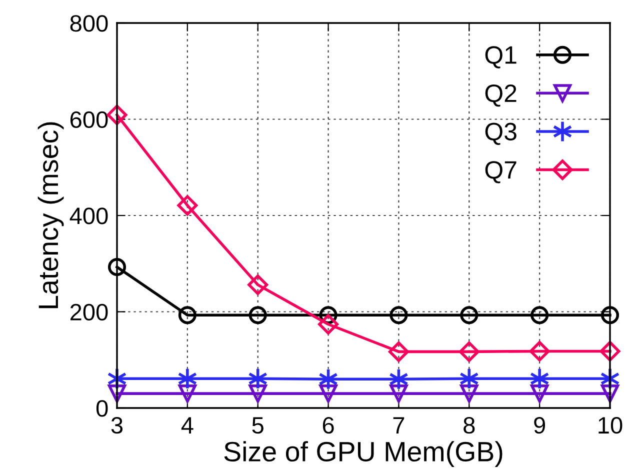 This screenshot has width=631, height=475. What do you see at coordinates (500, 57) in the screenshot?
I see `legend-label: Q1` at bounding box center [500, 57].